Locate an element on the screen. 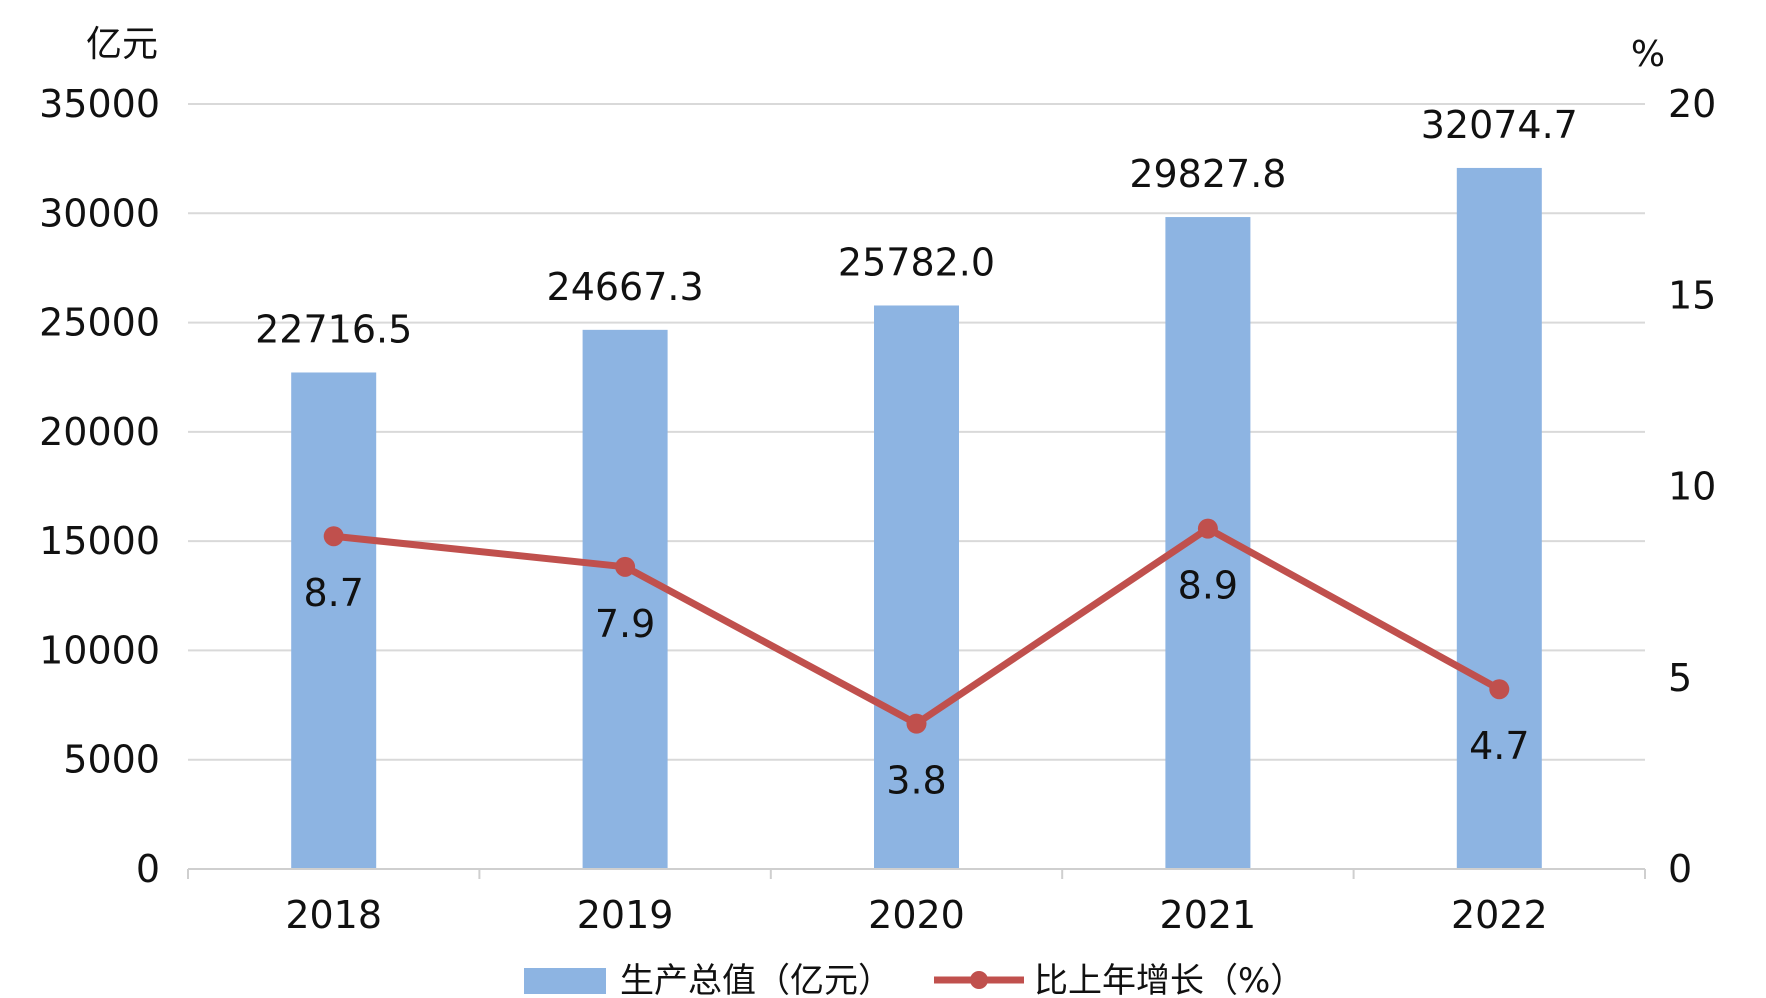 This screenshot has height=998, width=1766. right-tick-label: 5 is located at coordinates (1680, 678).